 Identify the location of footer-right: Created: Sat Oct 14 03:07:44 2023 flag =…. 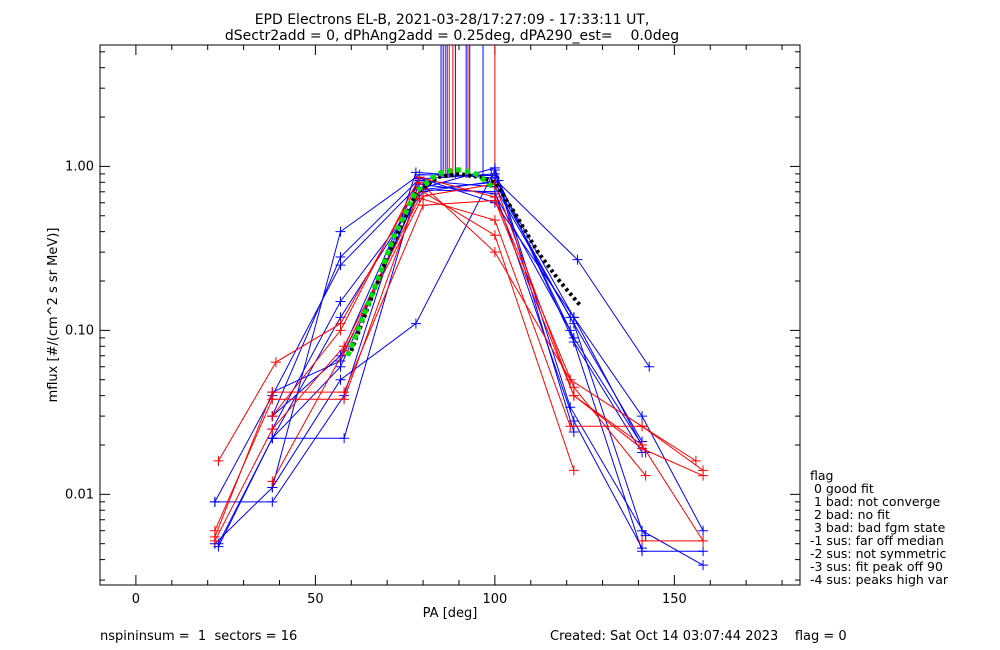
(698, 636).